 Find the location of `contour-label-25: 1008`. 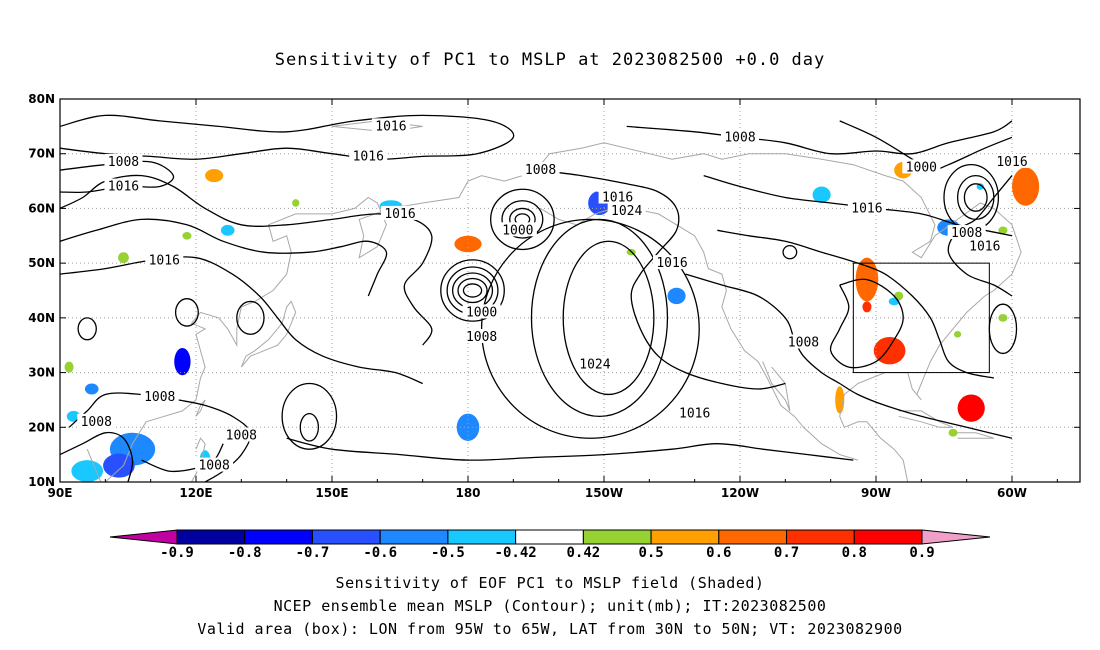

contour-label-25: 1008 is located at coordinates (213, 466).